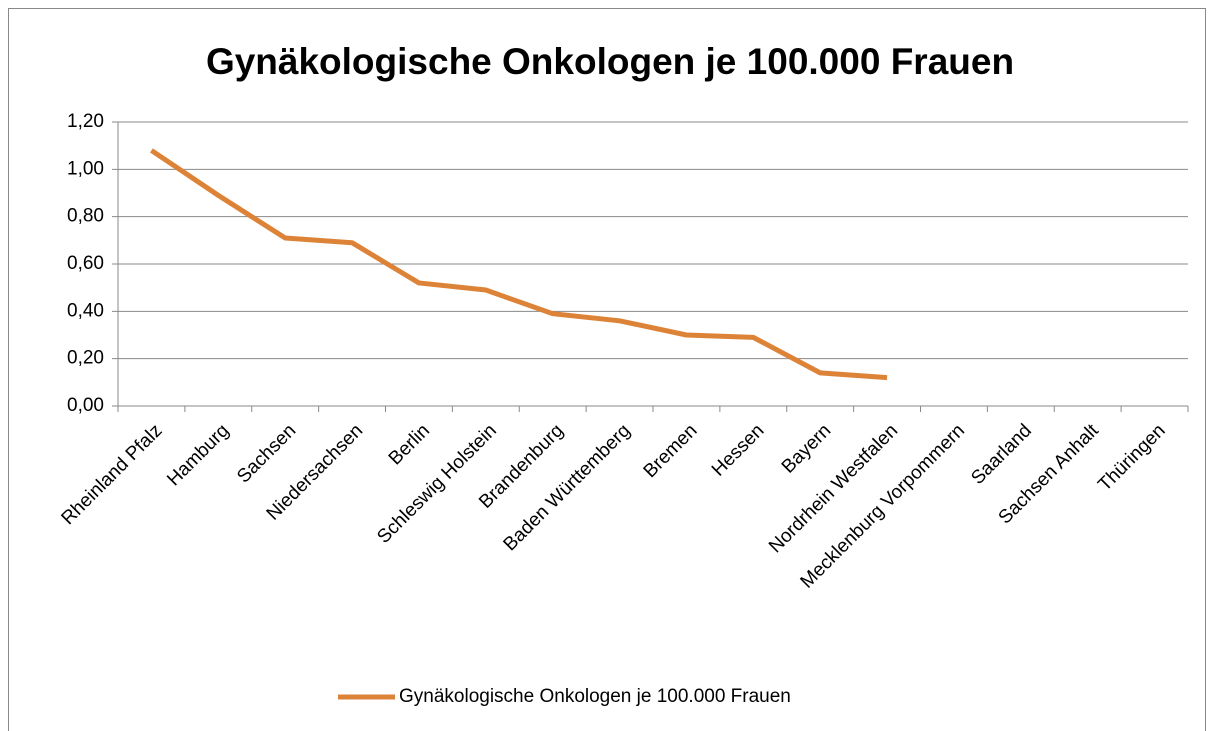  I want to click on x-tick-label: Rheinland Pfalz, so click(112, 474).